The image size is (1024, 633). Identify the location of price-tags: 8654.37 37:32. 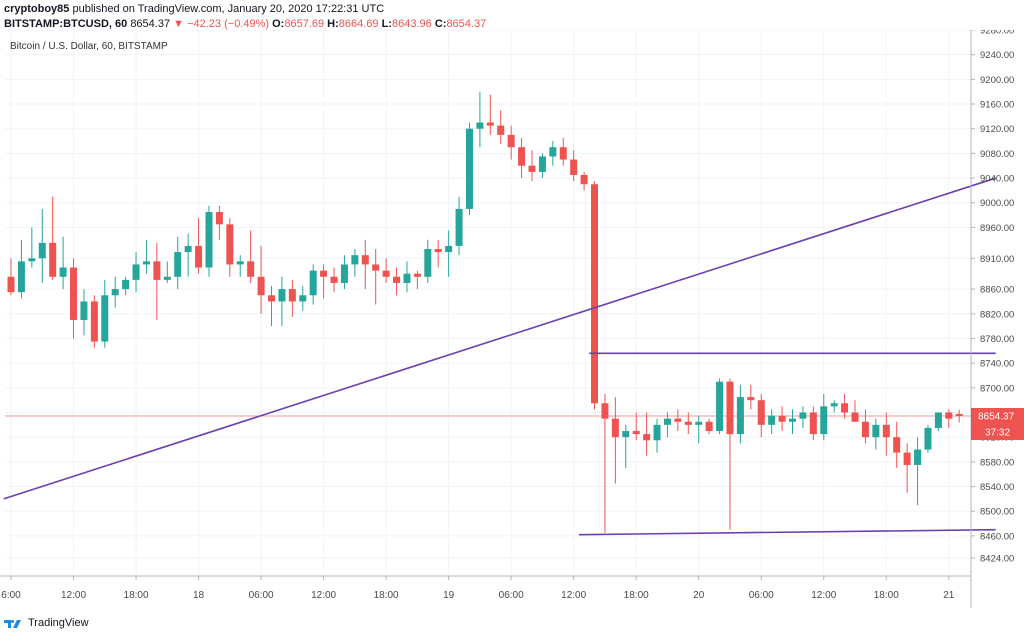
(997, 423).